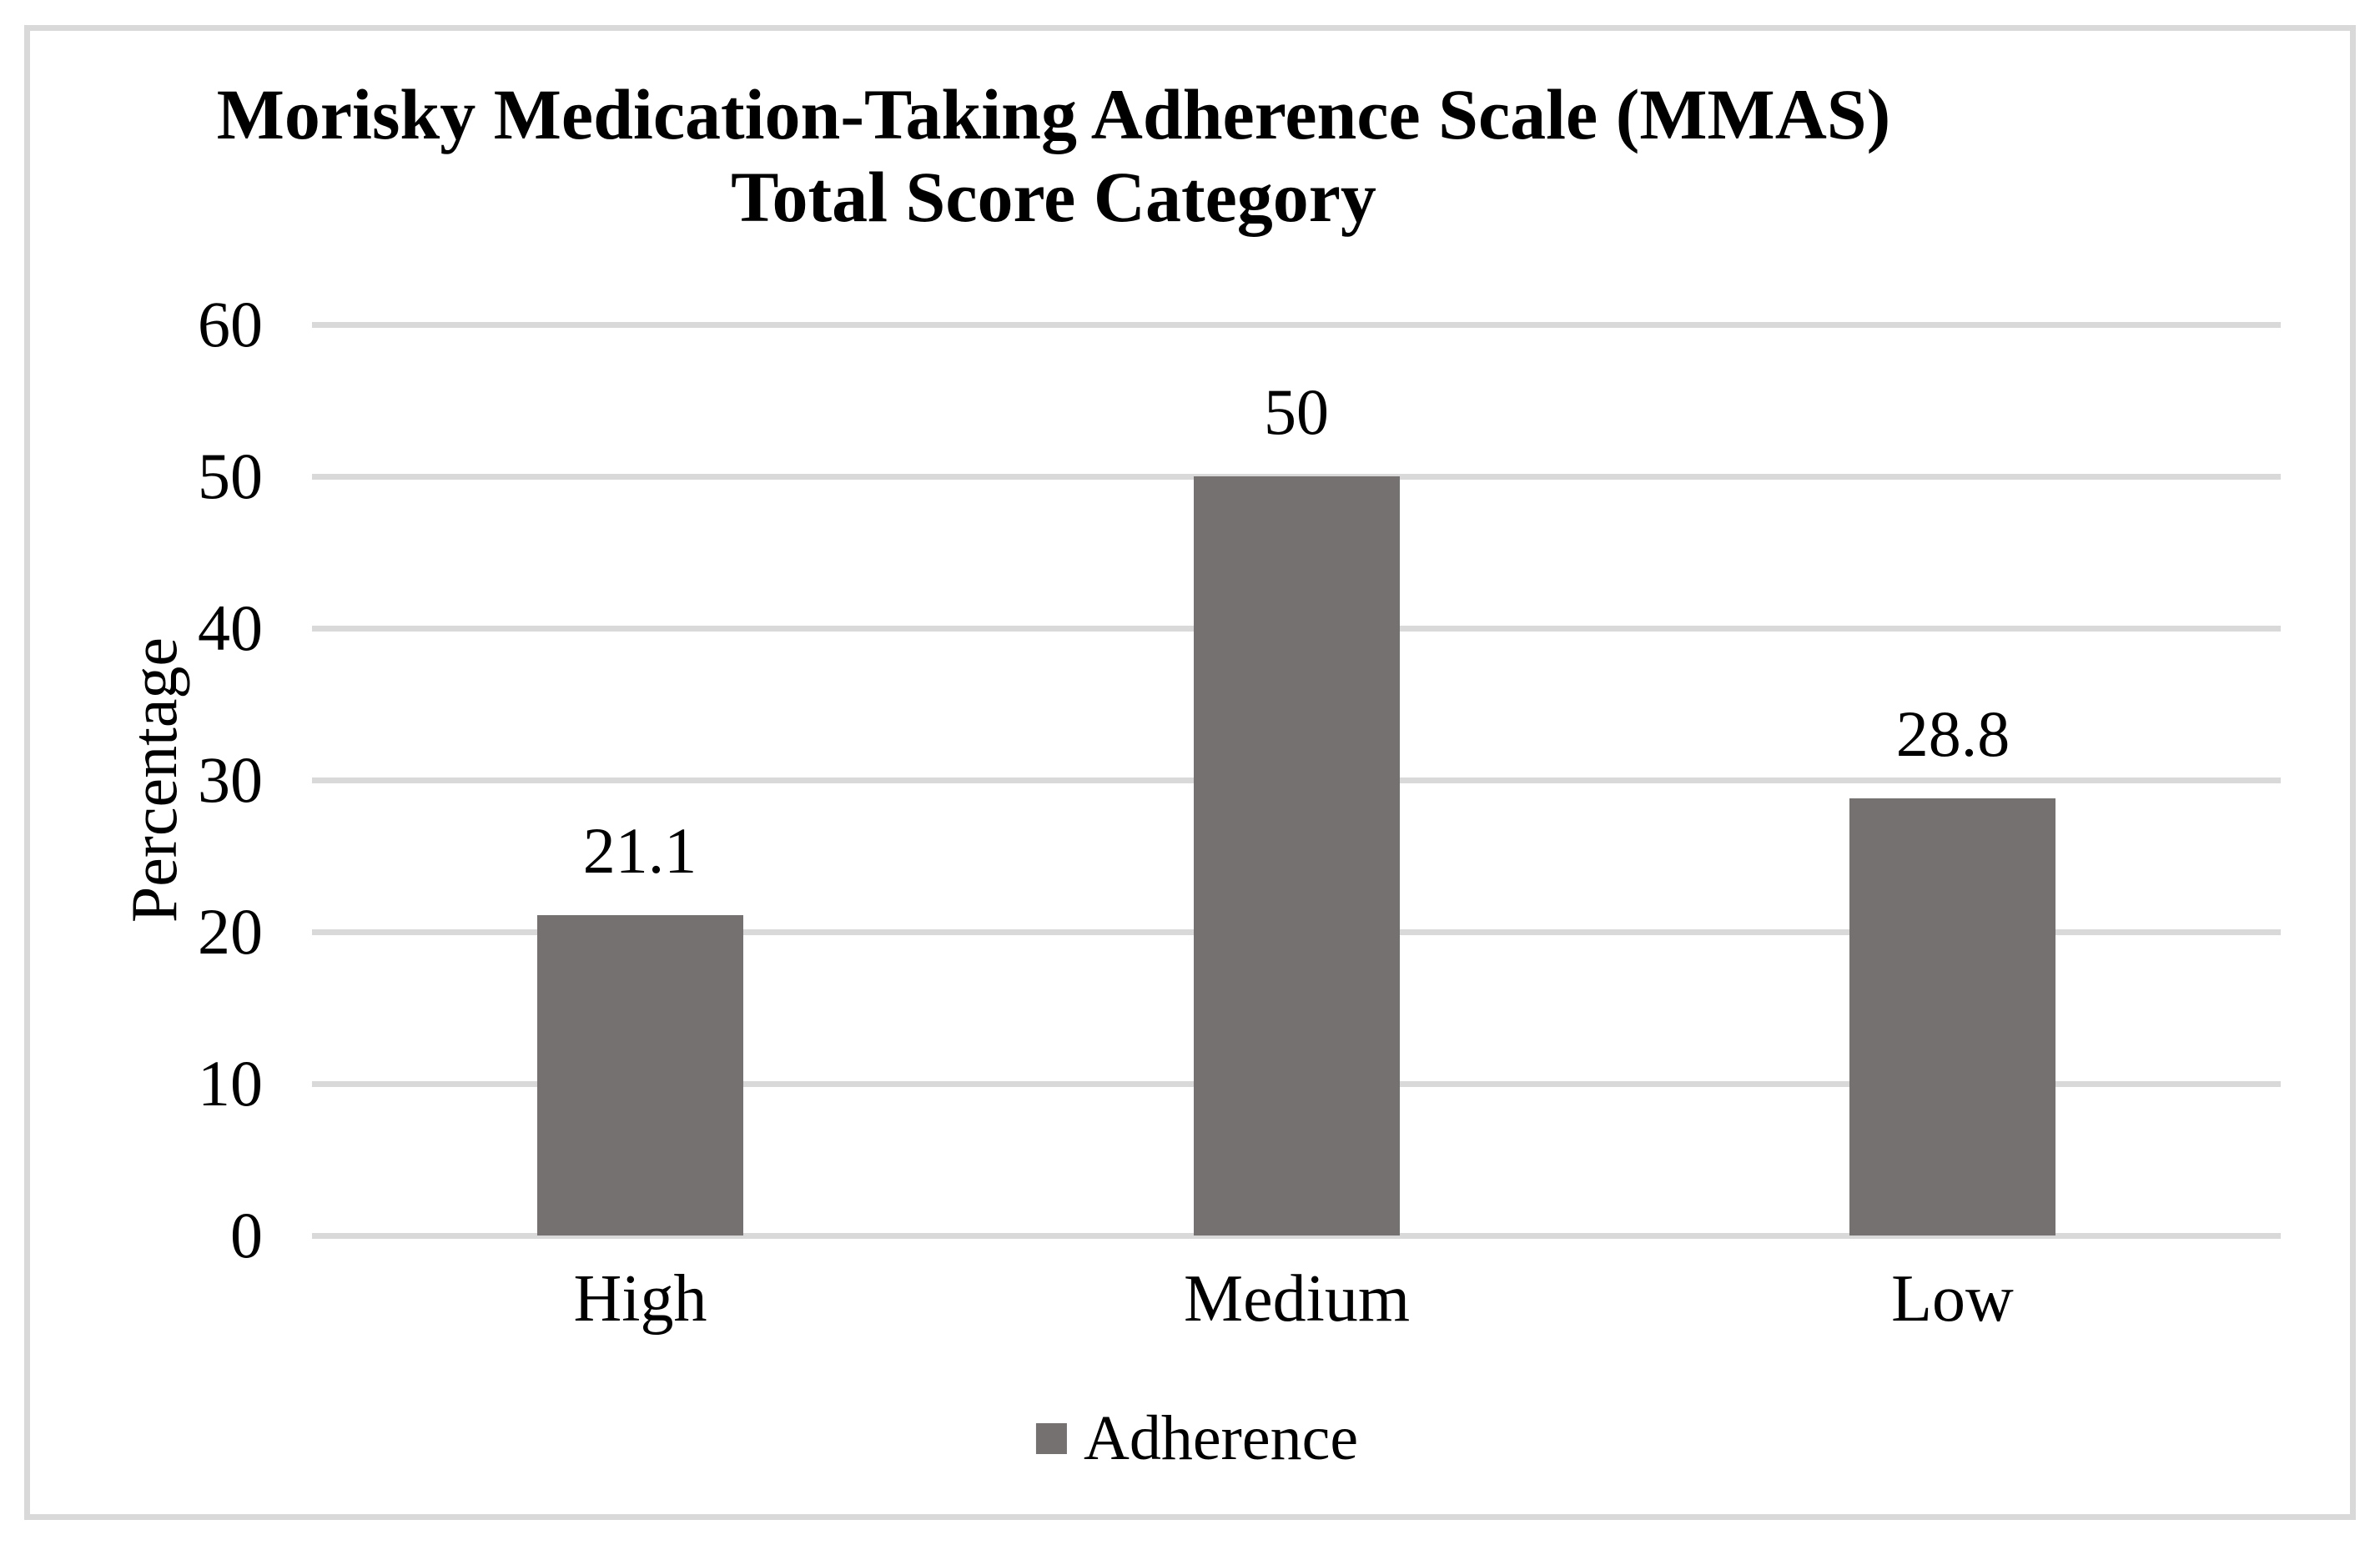  What do you see at coordinates (230, 931) in the screenshot?
I see `y-tick-label-20: 20` at bounding box center [230, 931].